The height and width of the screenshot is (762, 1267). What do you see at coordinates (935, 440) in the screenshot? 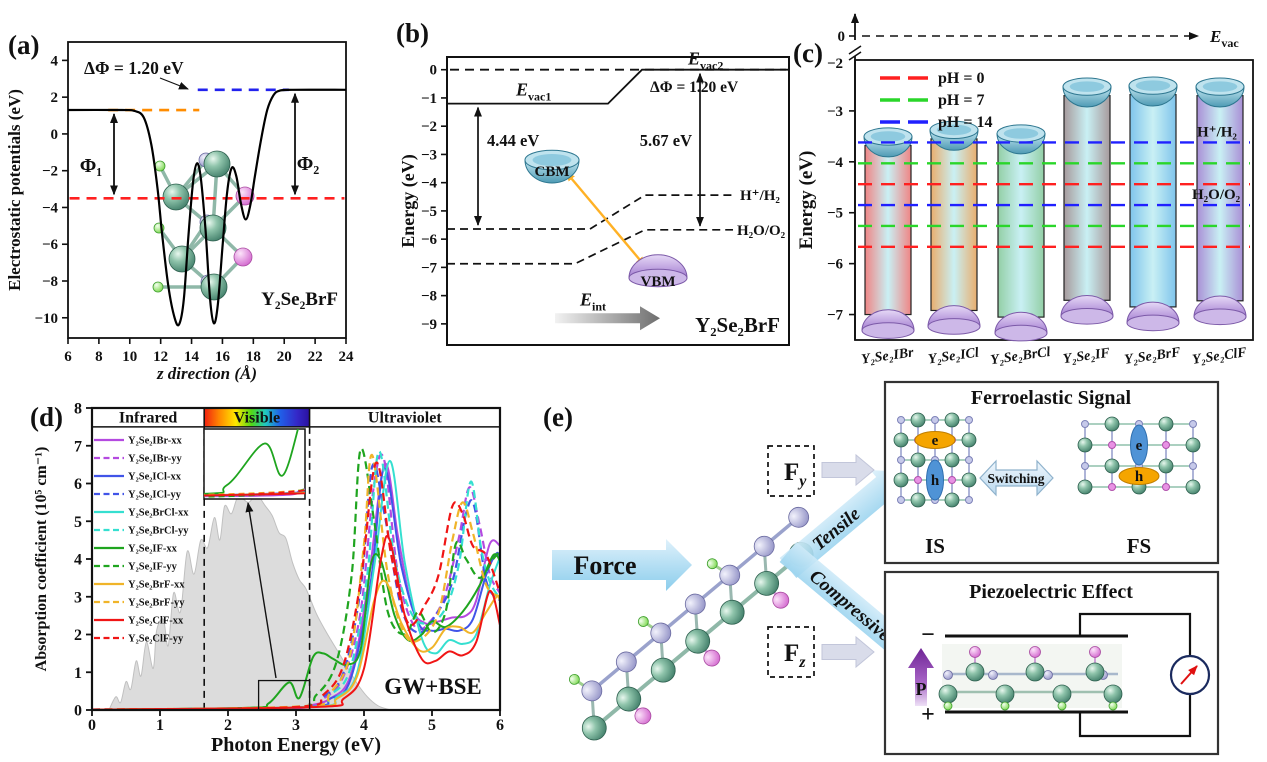
I see `electron-ellipse` at bounding box center [935, 440].